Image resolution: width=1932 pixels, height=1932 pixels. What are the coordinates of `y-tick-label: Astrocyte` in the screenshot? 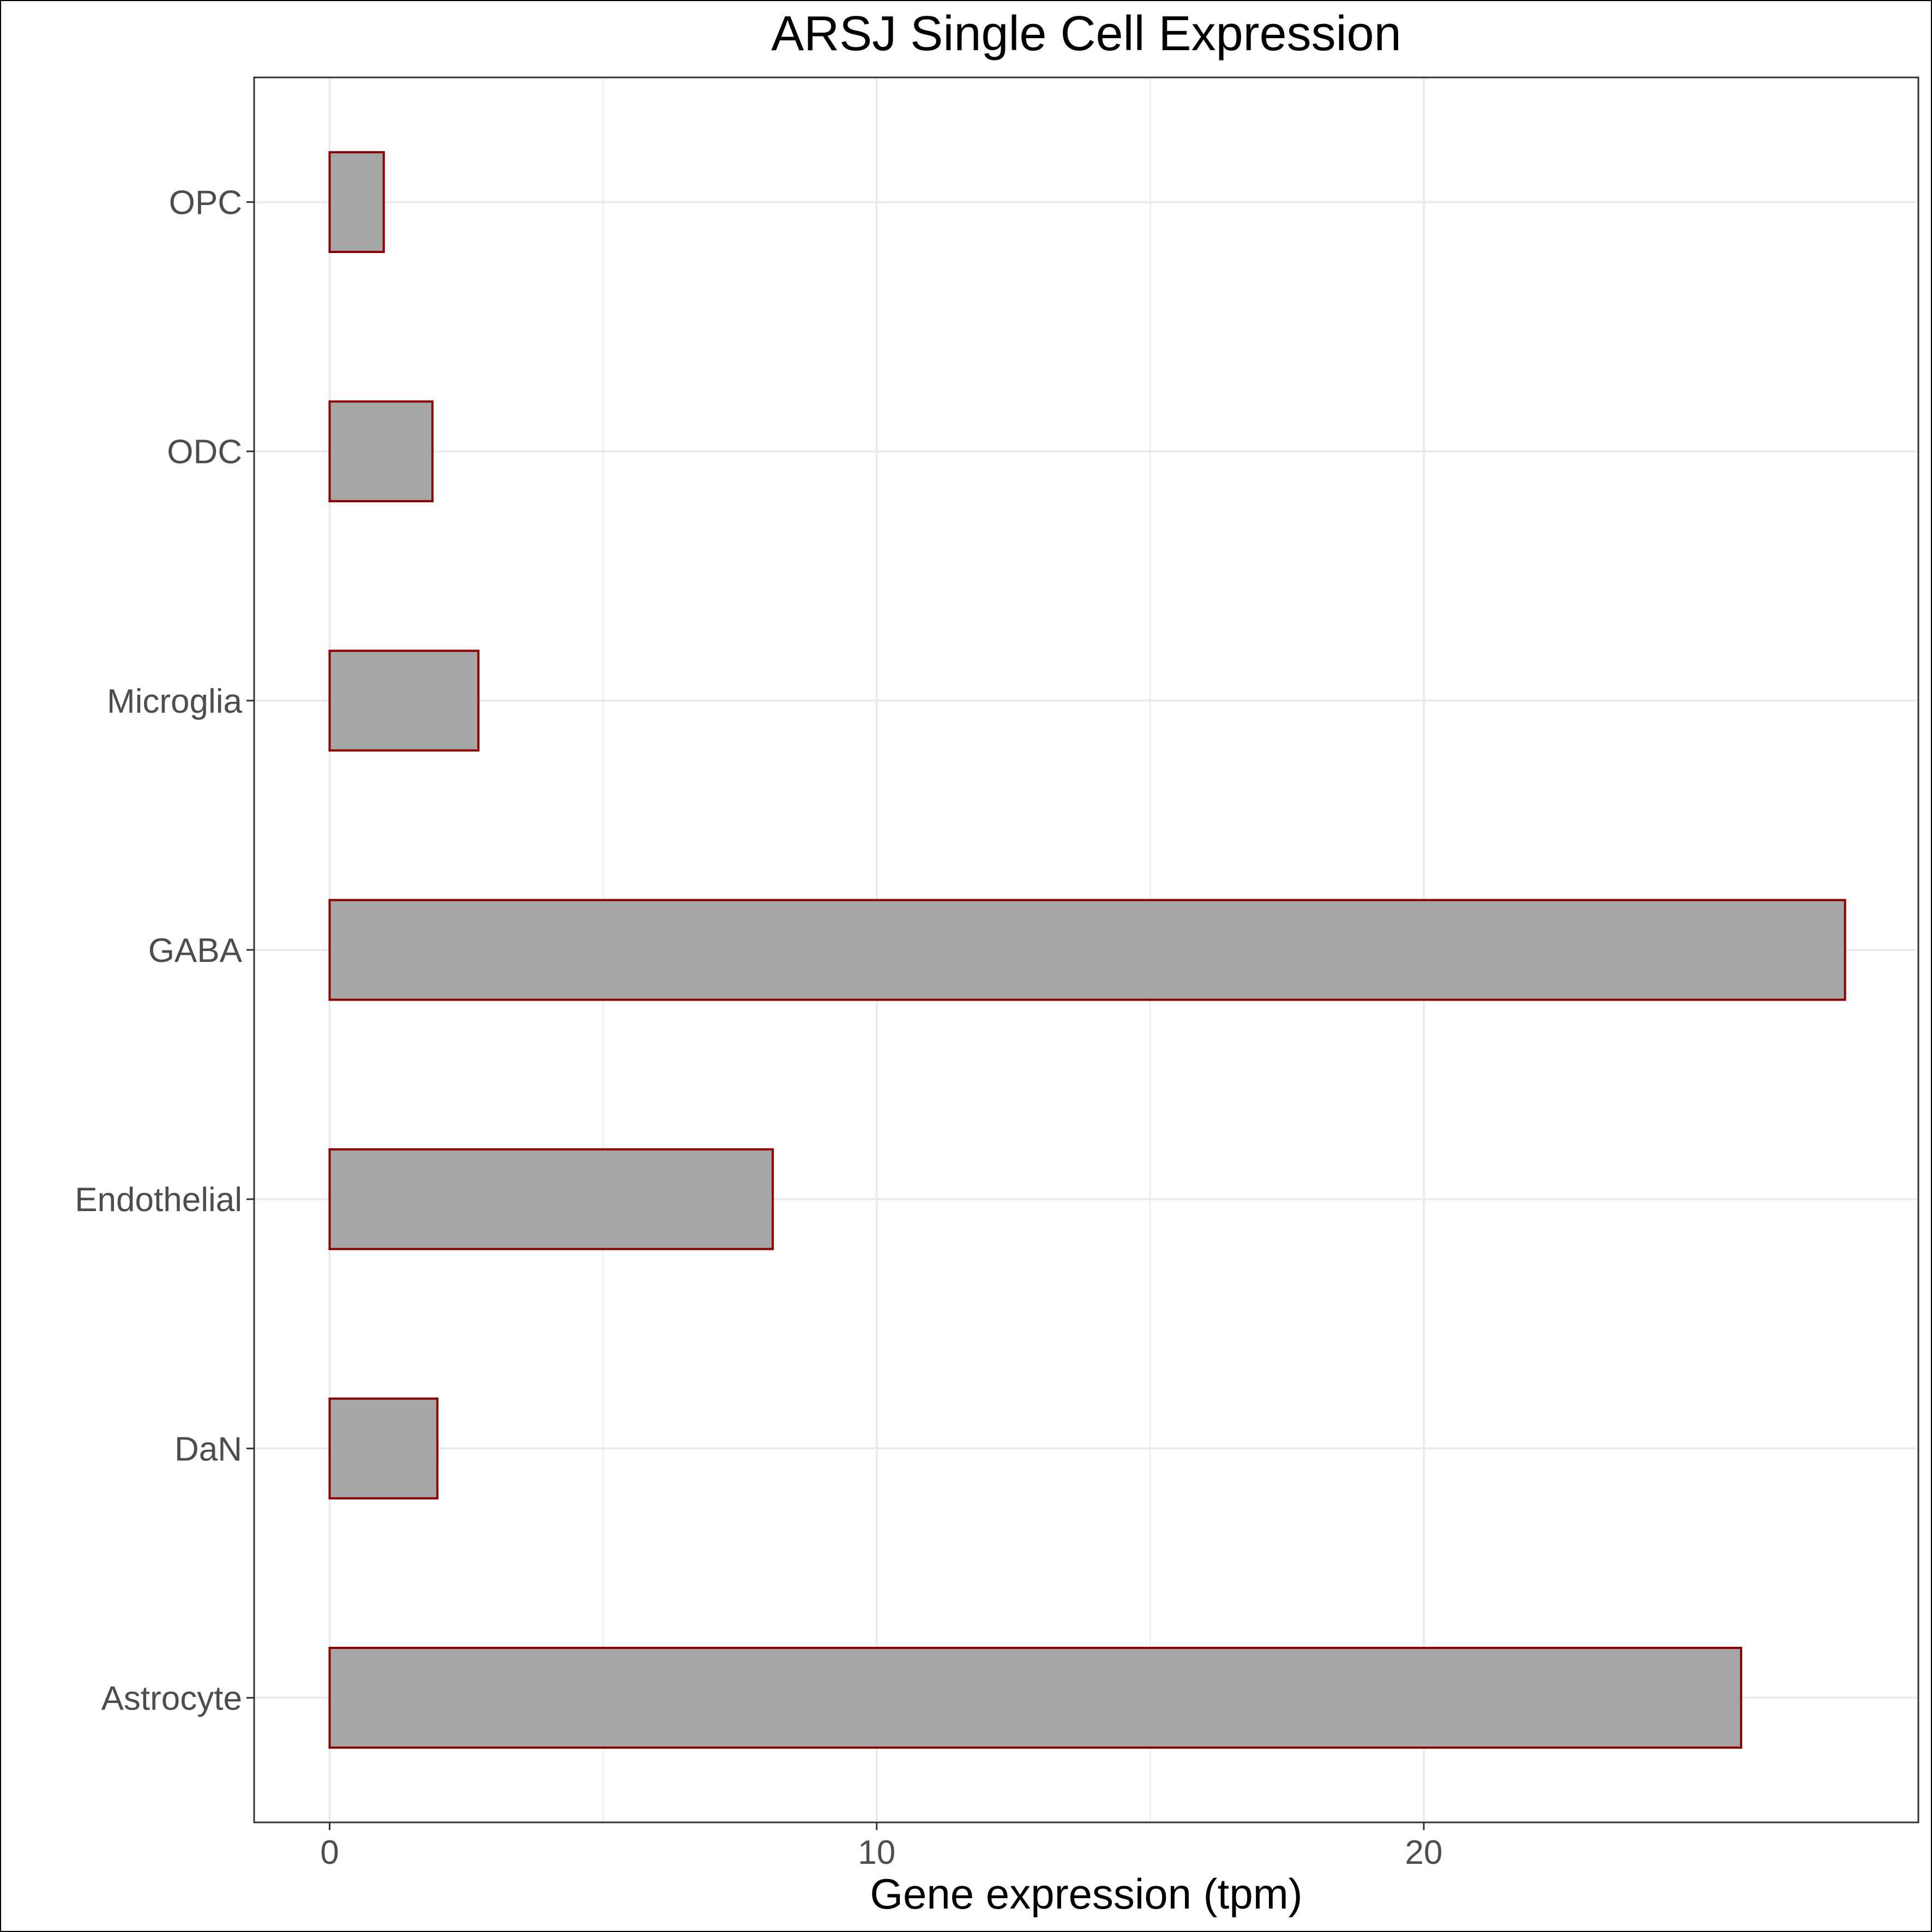 It's located at (171, 1698).